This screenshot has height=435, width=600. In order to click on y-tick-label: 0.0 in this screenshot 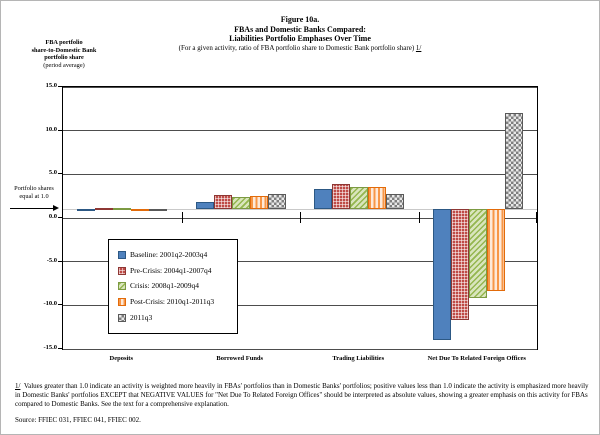, I will do `click(52, 216)`.